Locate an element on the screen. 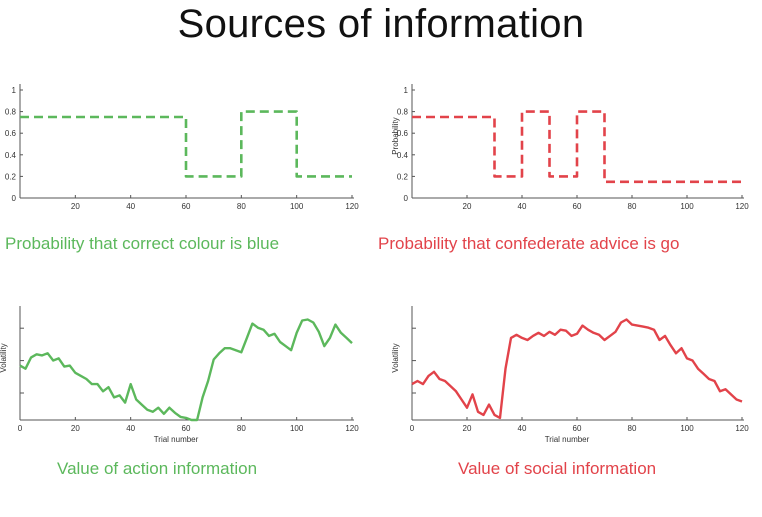  caption-social-information: Value of social information is located at coordinates (557, 468).